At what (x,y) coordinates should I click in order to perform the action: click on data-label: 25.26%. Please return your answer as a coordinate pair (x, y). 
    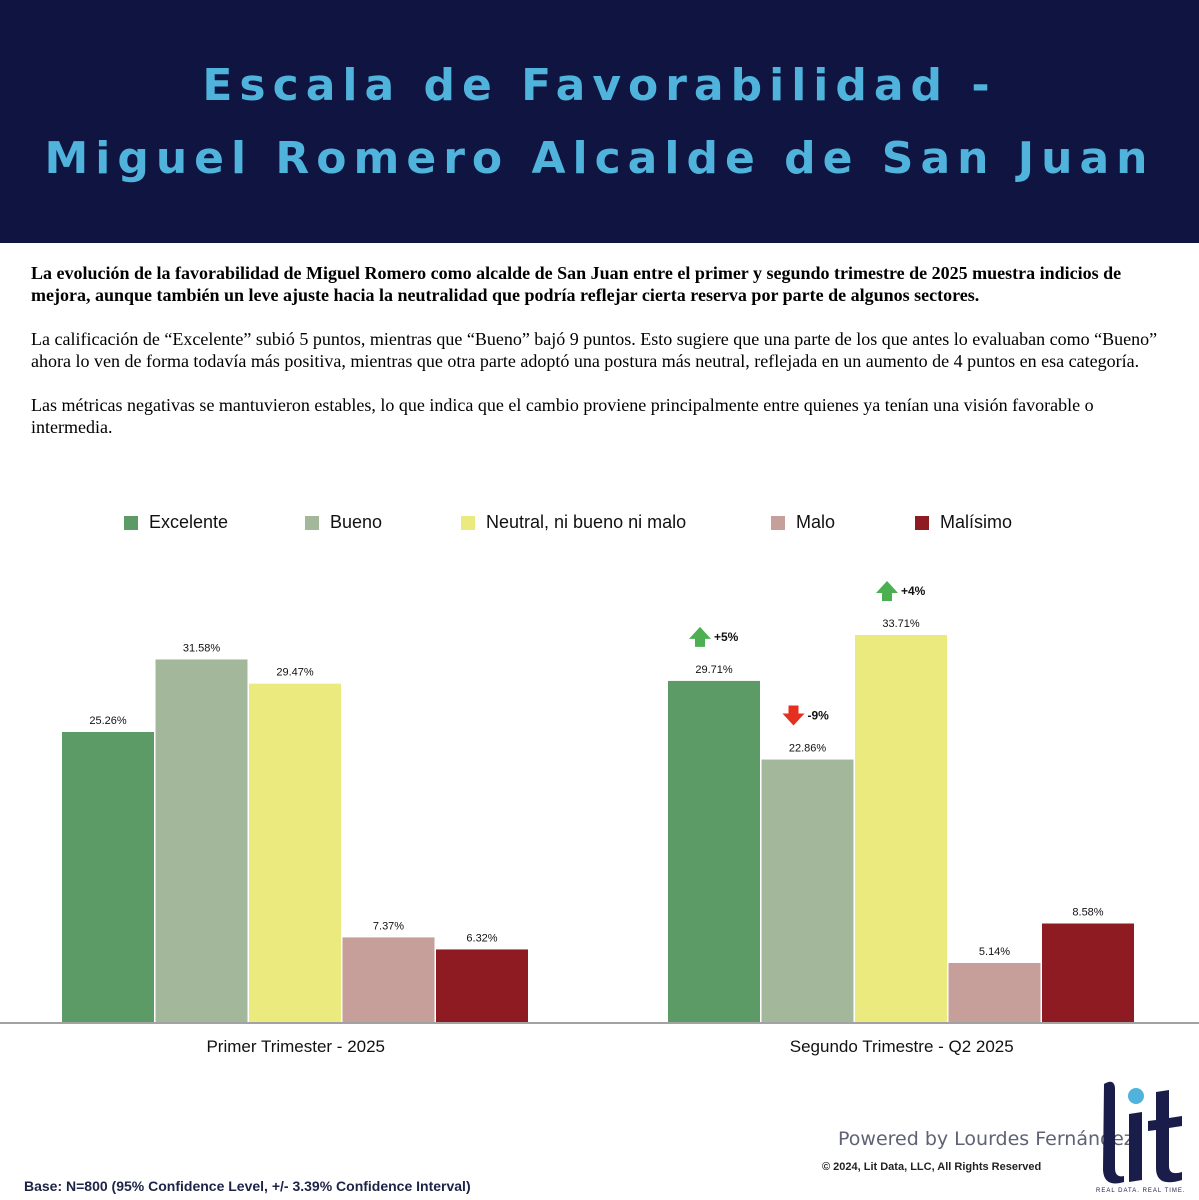
    Looking at the image, I should click on (108, 721).